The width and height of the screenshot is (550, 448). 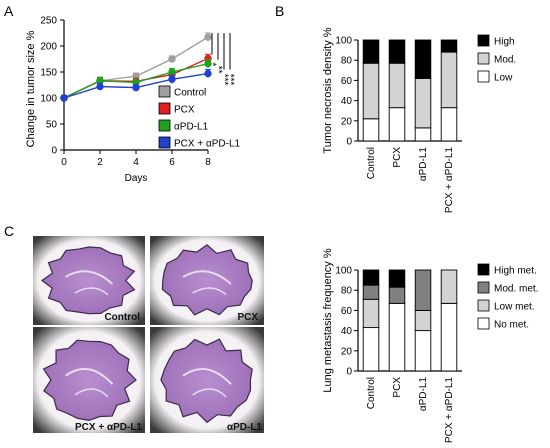 I want to click on legend-label: No met., so click(x=511, y=325).